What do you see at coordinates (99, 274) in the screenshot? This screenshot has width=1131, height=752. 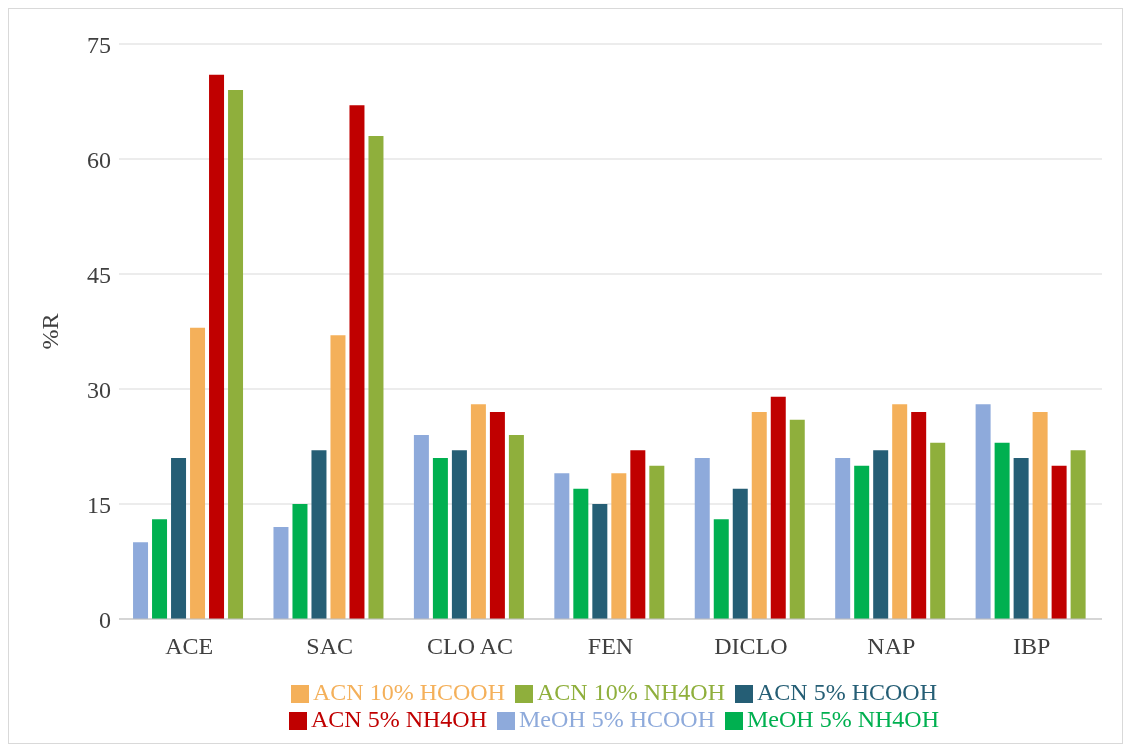 I see `y-tick-label: 45` at bounding box center [99, 274].